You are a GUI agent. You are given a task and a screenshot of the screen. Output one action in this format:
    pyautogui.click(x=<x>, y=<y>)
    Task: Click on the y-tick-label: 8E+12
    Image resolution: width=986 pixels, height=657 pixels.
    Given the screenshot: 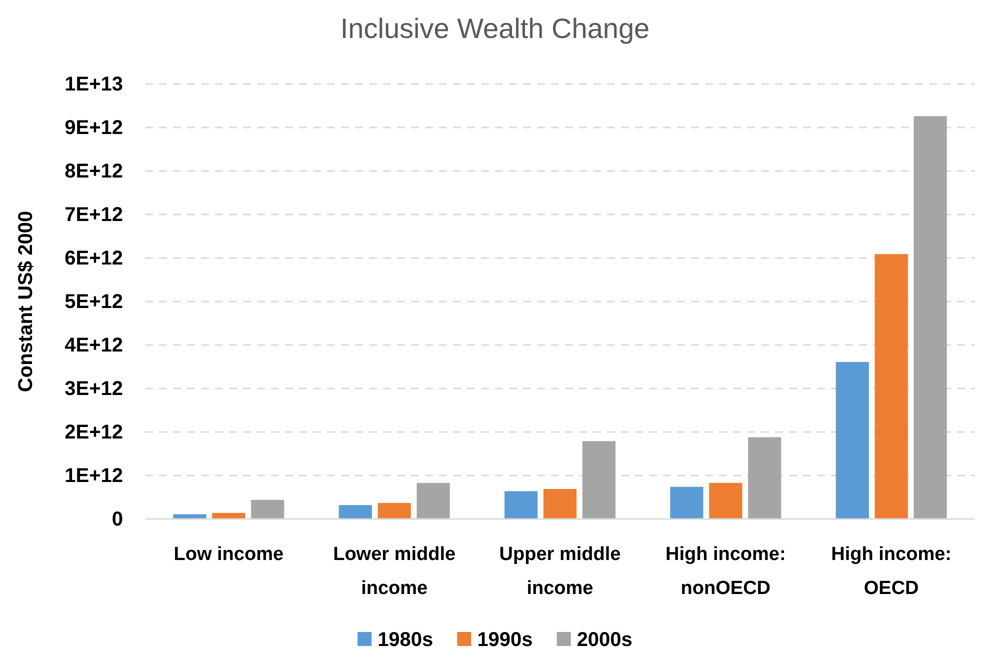 What is the action you would take?
    pyautogui.click(x=93, y=171)
    